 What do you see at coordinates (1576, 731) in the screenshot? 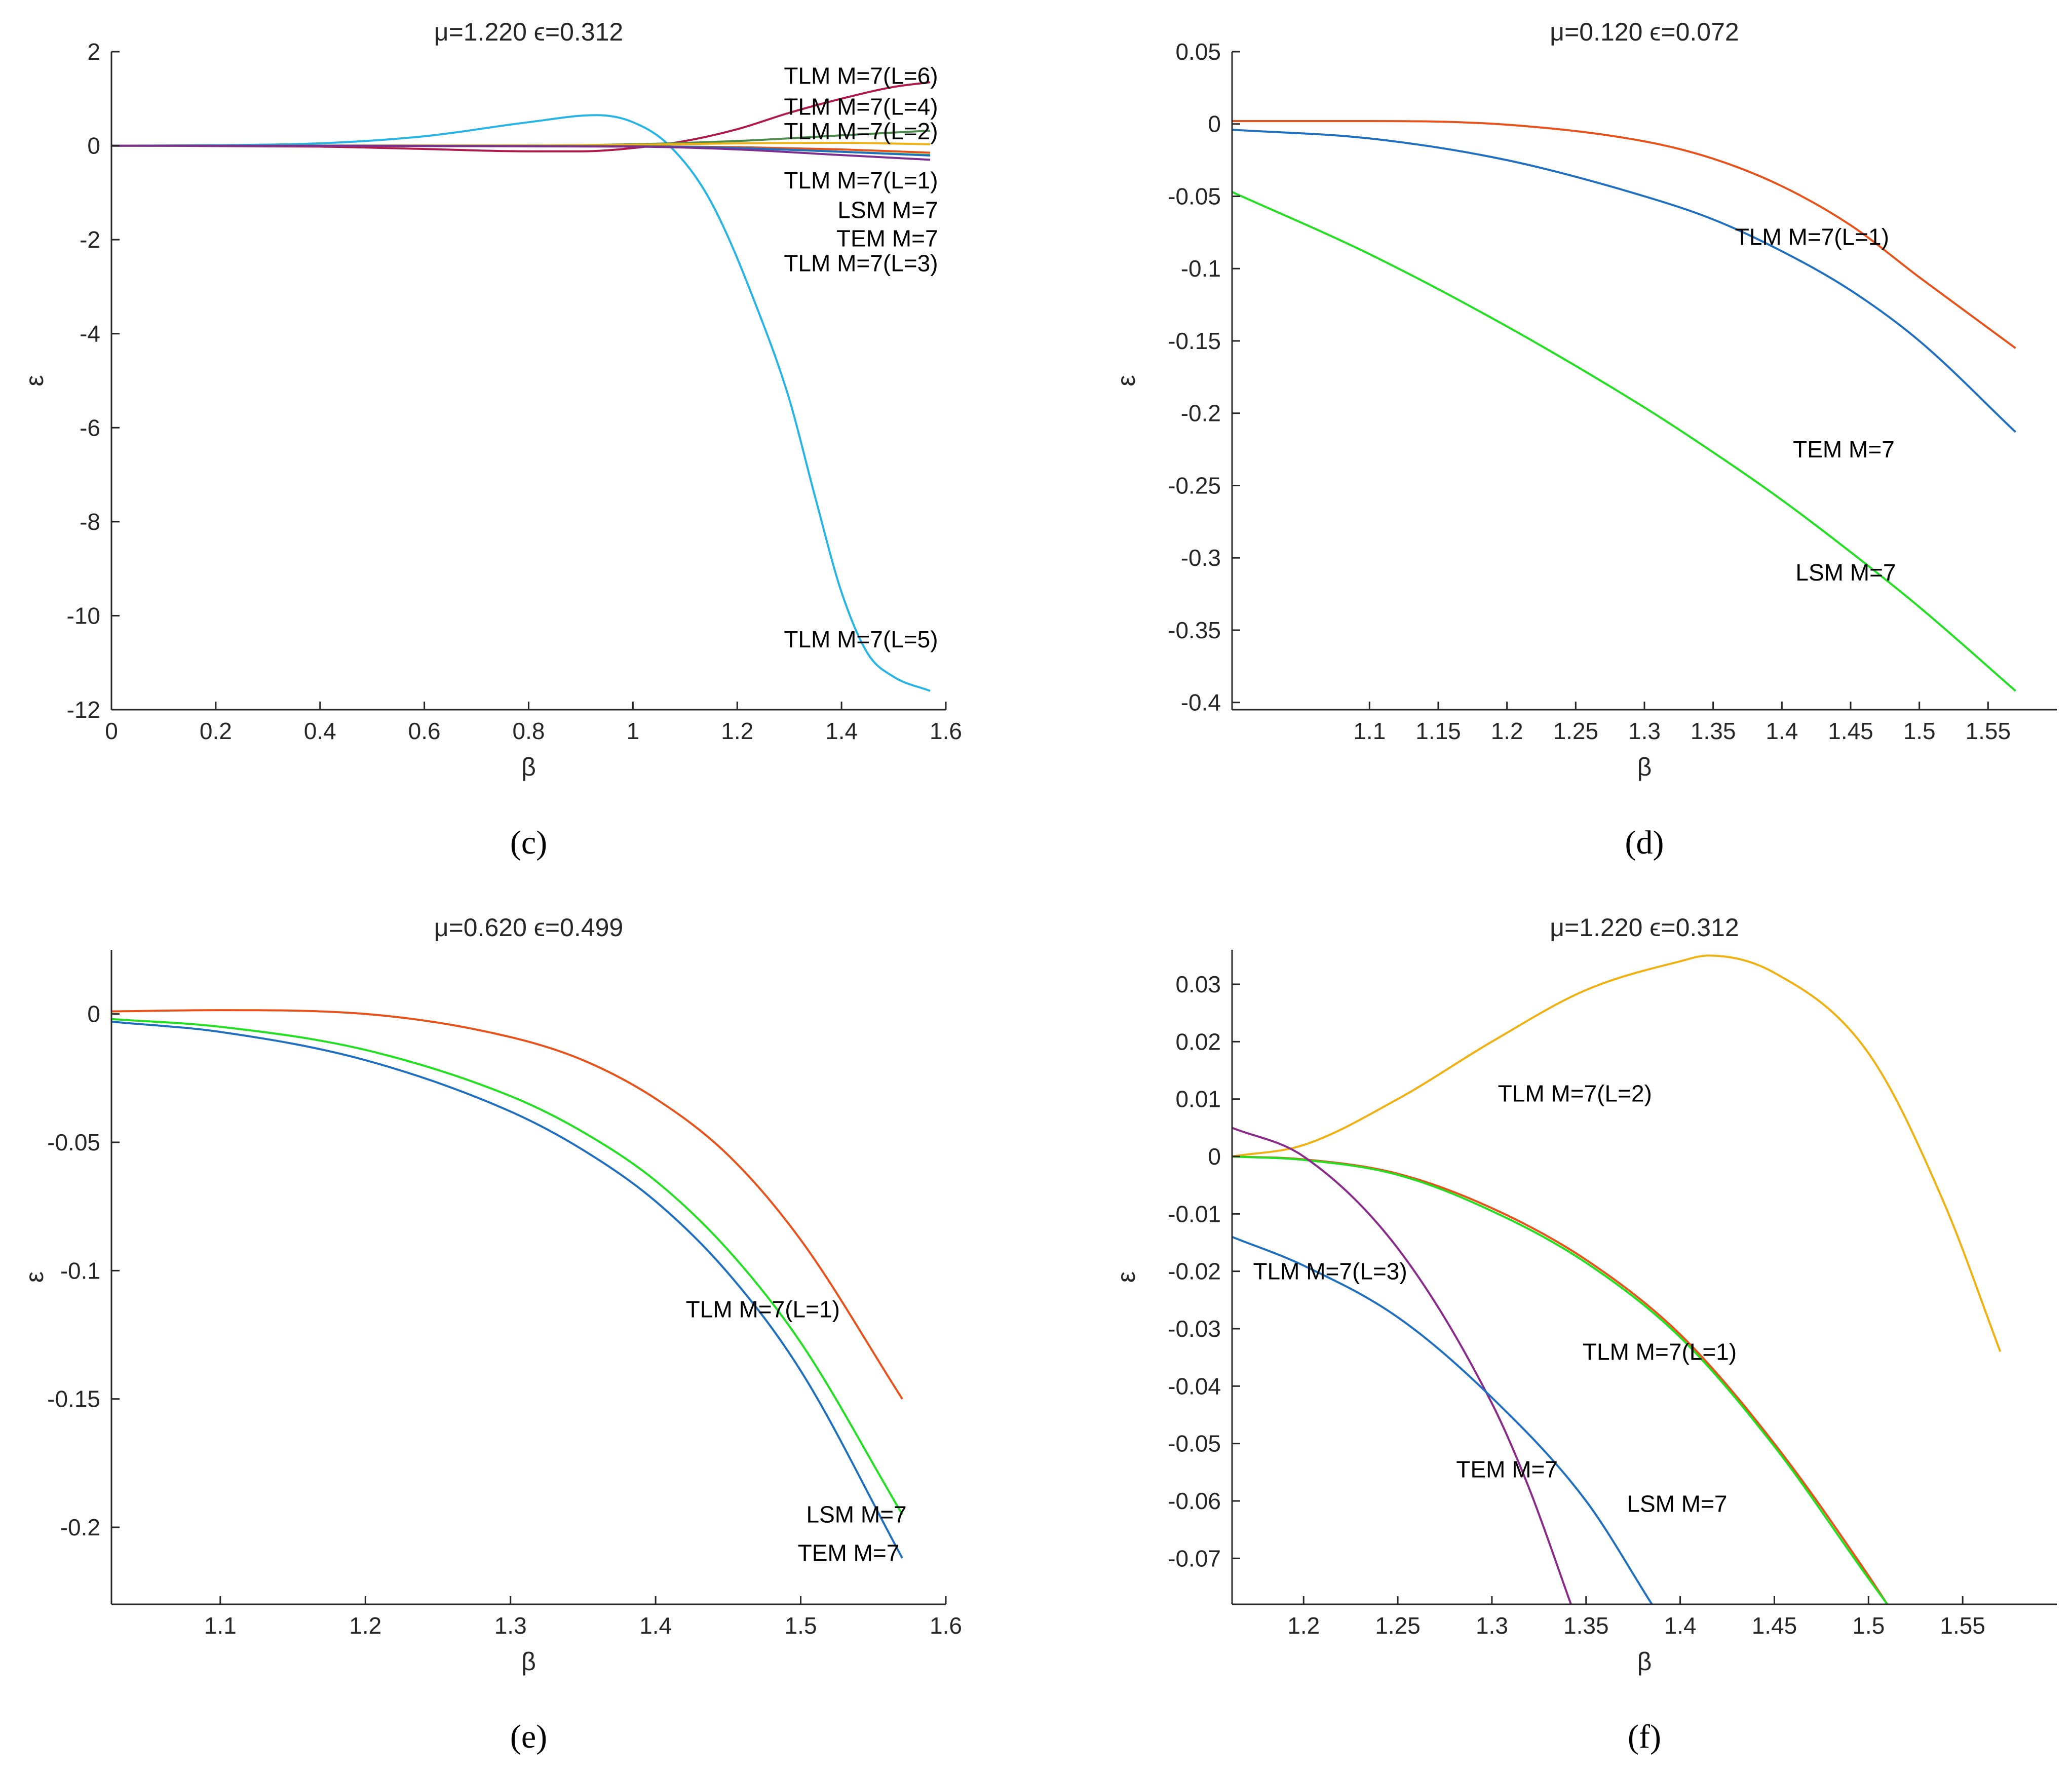
I see `x-tick-label: 1.25` at bounding box center [1576, 731].